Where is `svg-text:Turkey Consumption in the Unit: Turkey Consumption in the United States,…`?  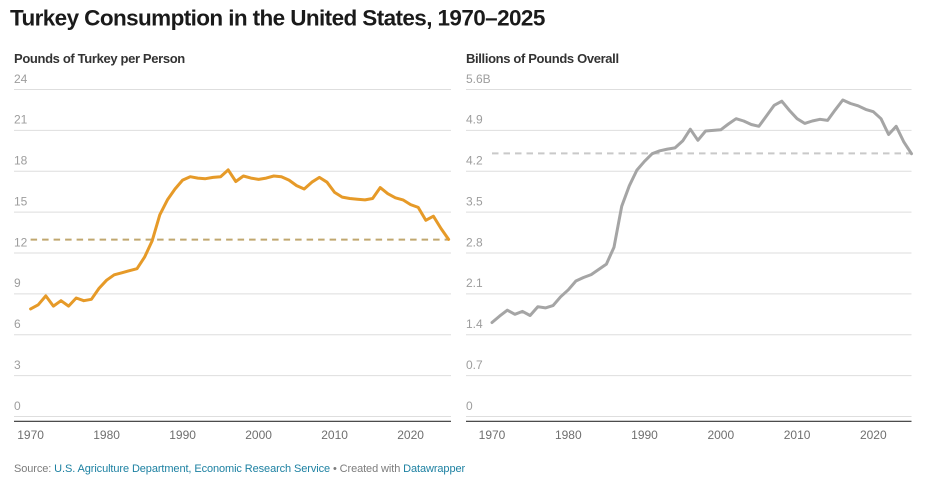
svg-text:Turkey Consumption in the Unit: Turkey Consumption in the United States,… is located at coordinates (277, 18).